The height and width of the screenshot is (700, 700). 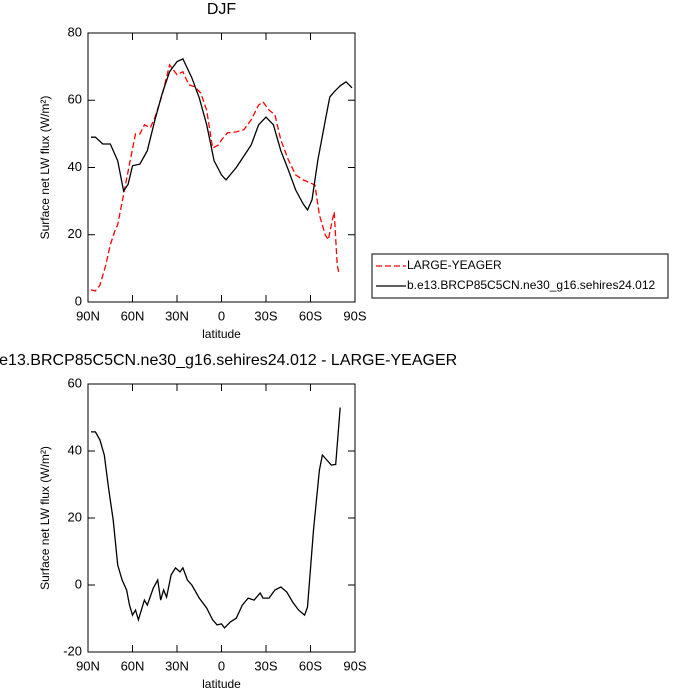 I want to click on chart-title: DJF, so click(x=222, y=9).